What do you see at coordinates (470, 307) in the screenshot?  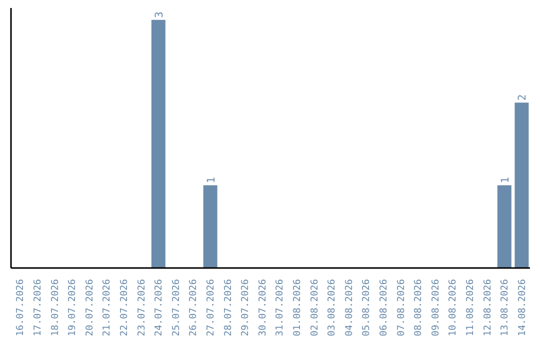 I see `x-tick-label: 11.08.2026` at bounding box center [470, 307].